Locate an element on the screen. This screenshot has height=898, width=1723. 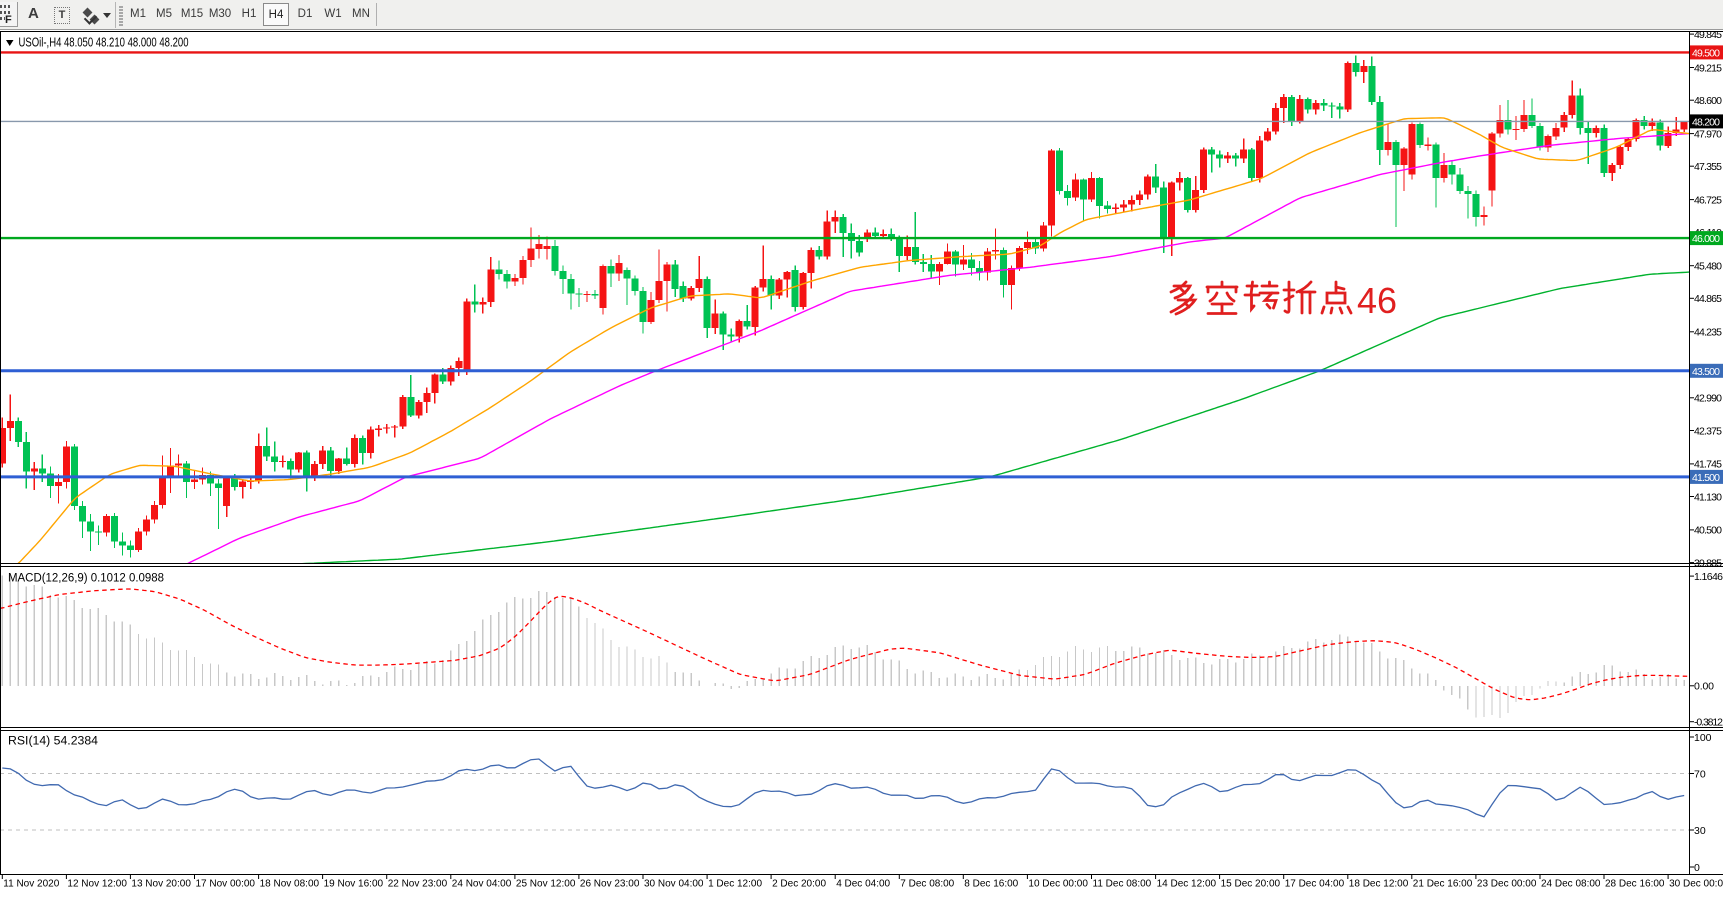
svg-text: 17 Dec 04:00 is located at coordinates (1315, 884).